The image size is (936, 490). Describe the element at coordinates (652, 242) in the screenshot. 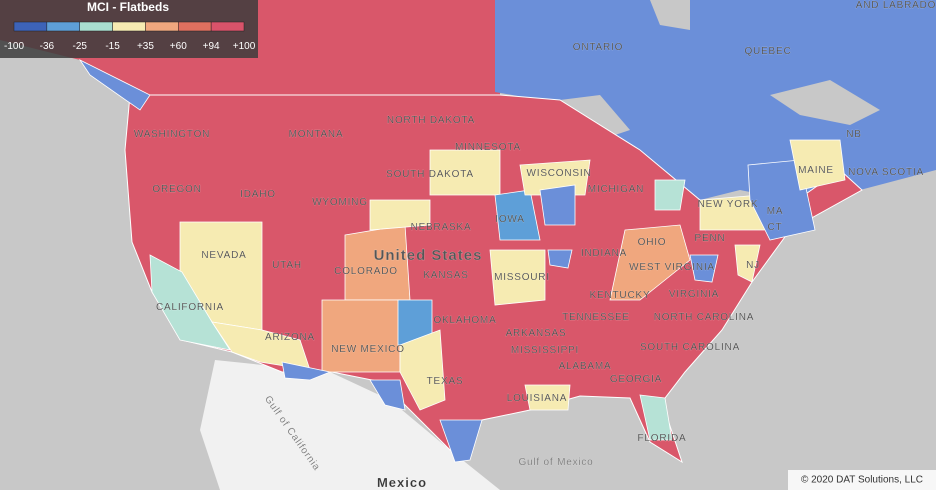

I see `map-label: OHIO` at that location.